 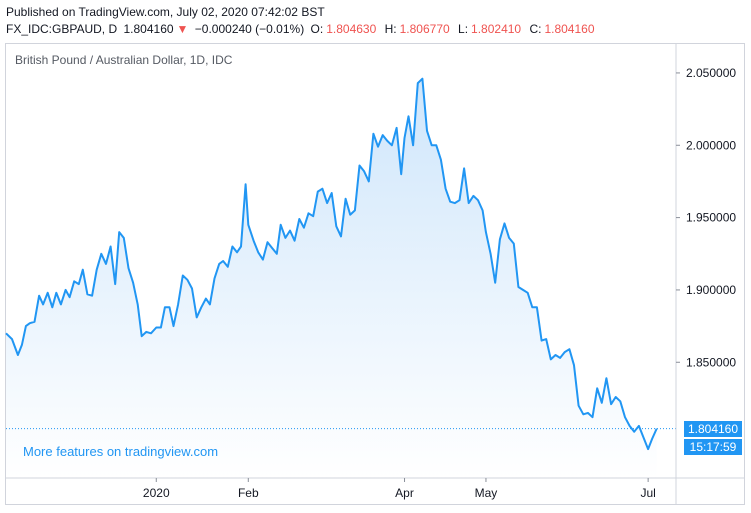 What do you see at coordinates (711, 145) in the screenshot?
I see `y-tick-label: 2.000000` at bounding box center [711, 145].